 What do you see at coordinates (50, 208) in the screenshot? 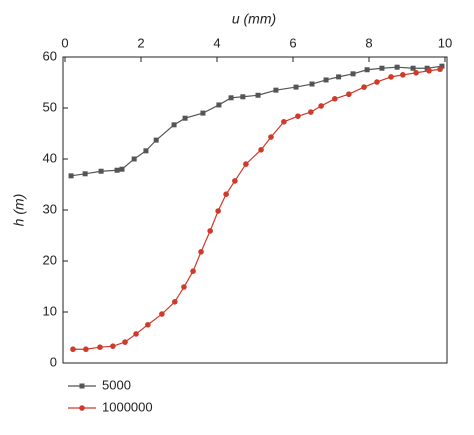
I see `y-tick-label: 30` at bounding box center [50, 208].